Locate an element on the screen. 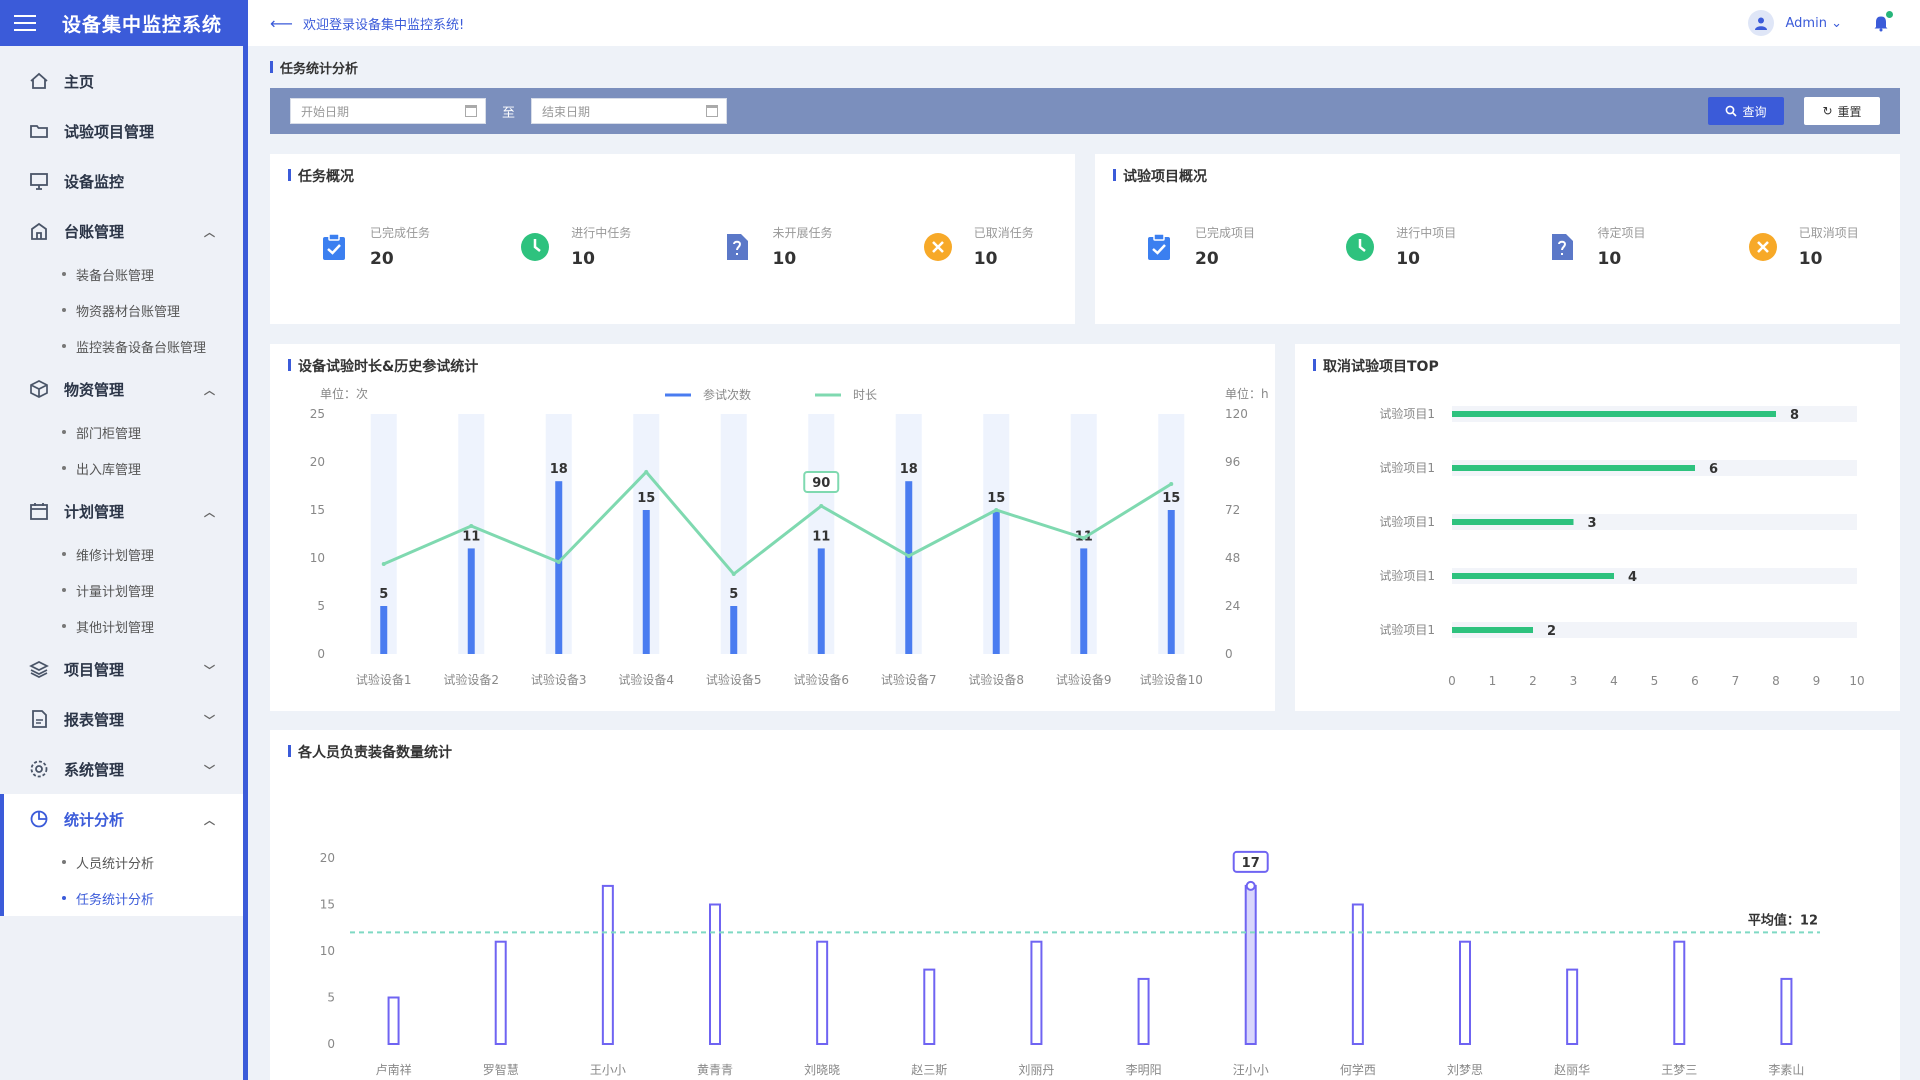 This screenshot has height=1080, width=1920. sidebar-subitem: 维修计划管理 is located at coordinates (121, 554).